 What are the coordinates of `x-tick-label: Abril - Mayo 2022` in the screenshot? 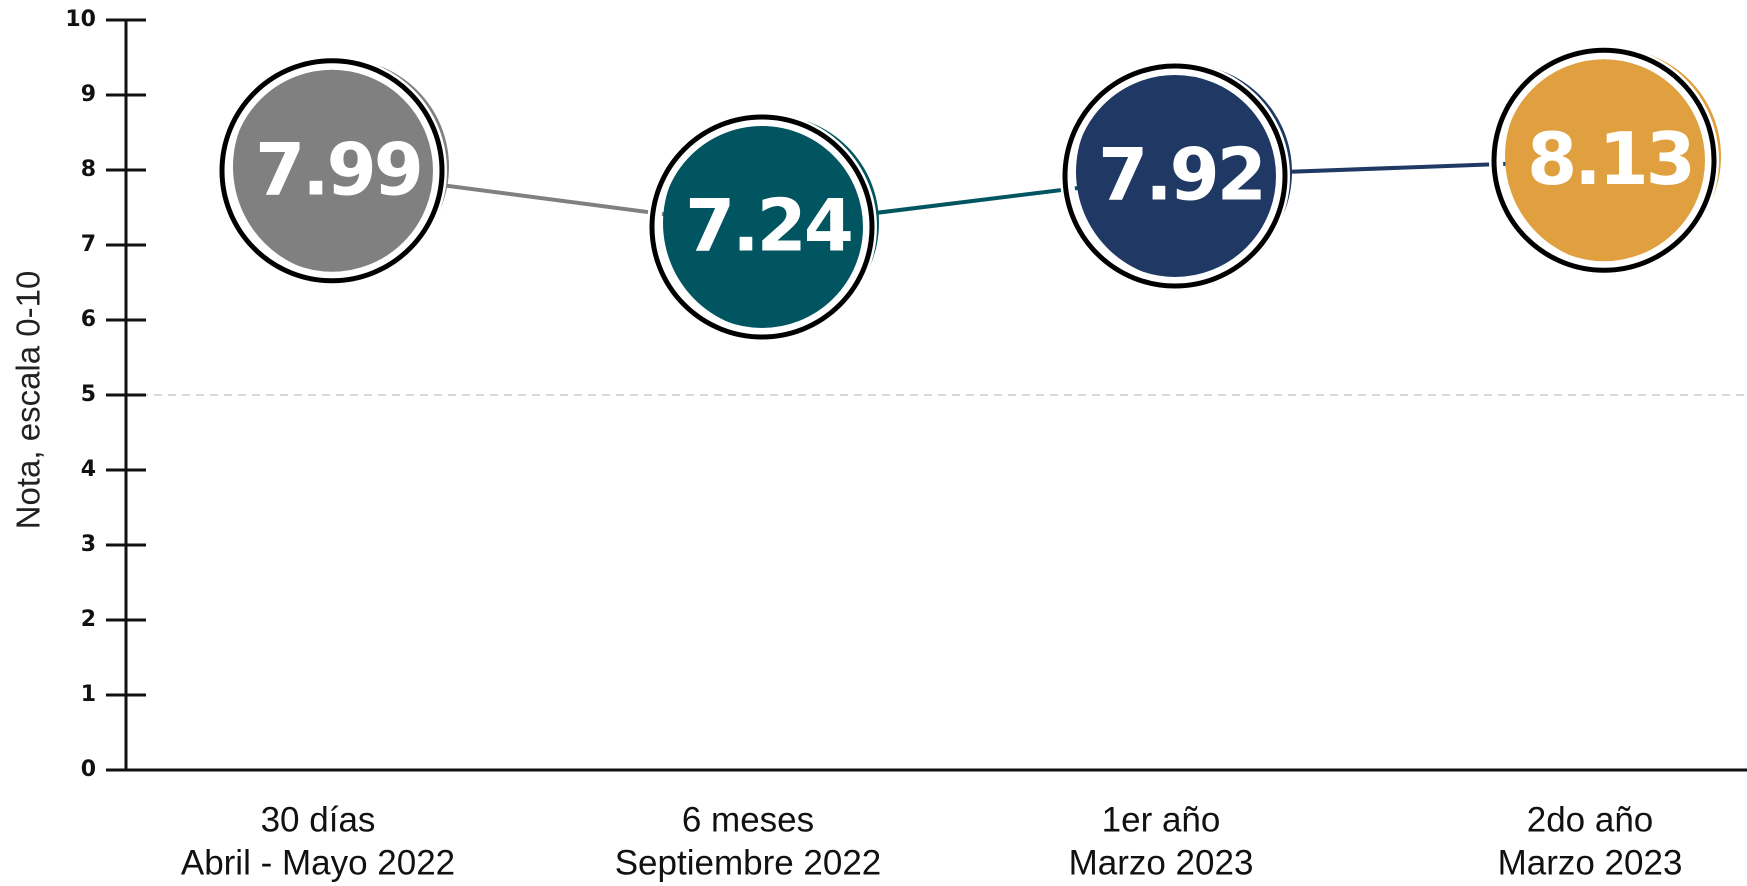 It's located at (318, 862).